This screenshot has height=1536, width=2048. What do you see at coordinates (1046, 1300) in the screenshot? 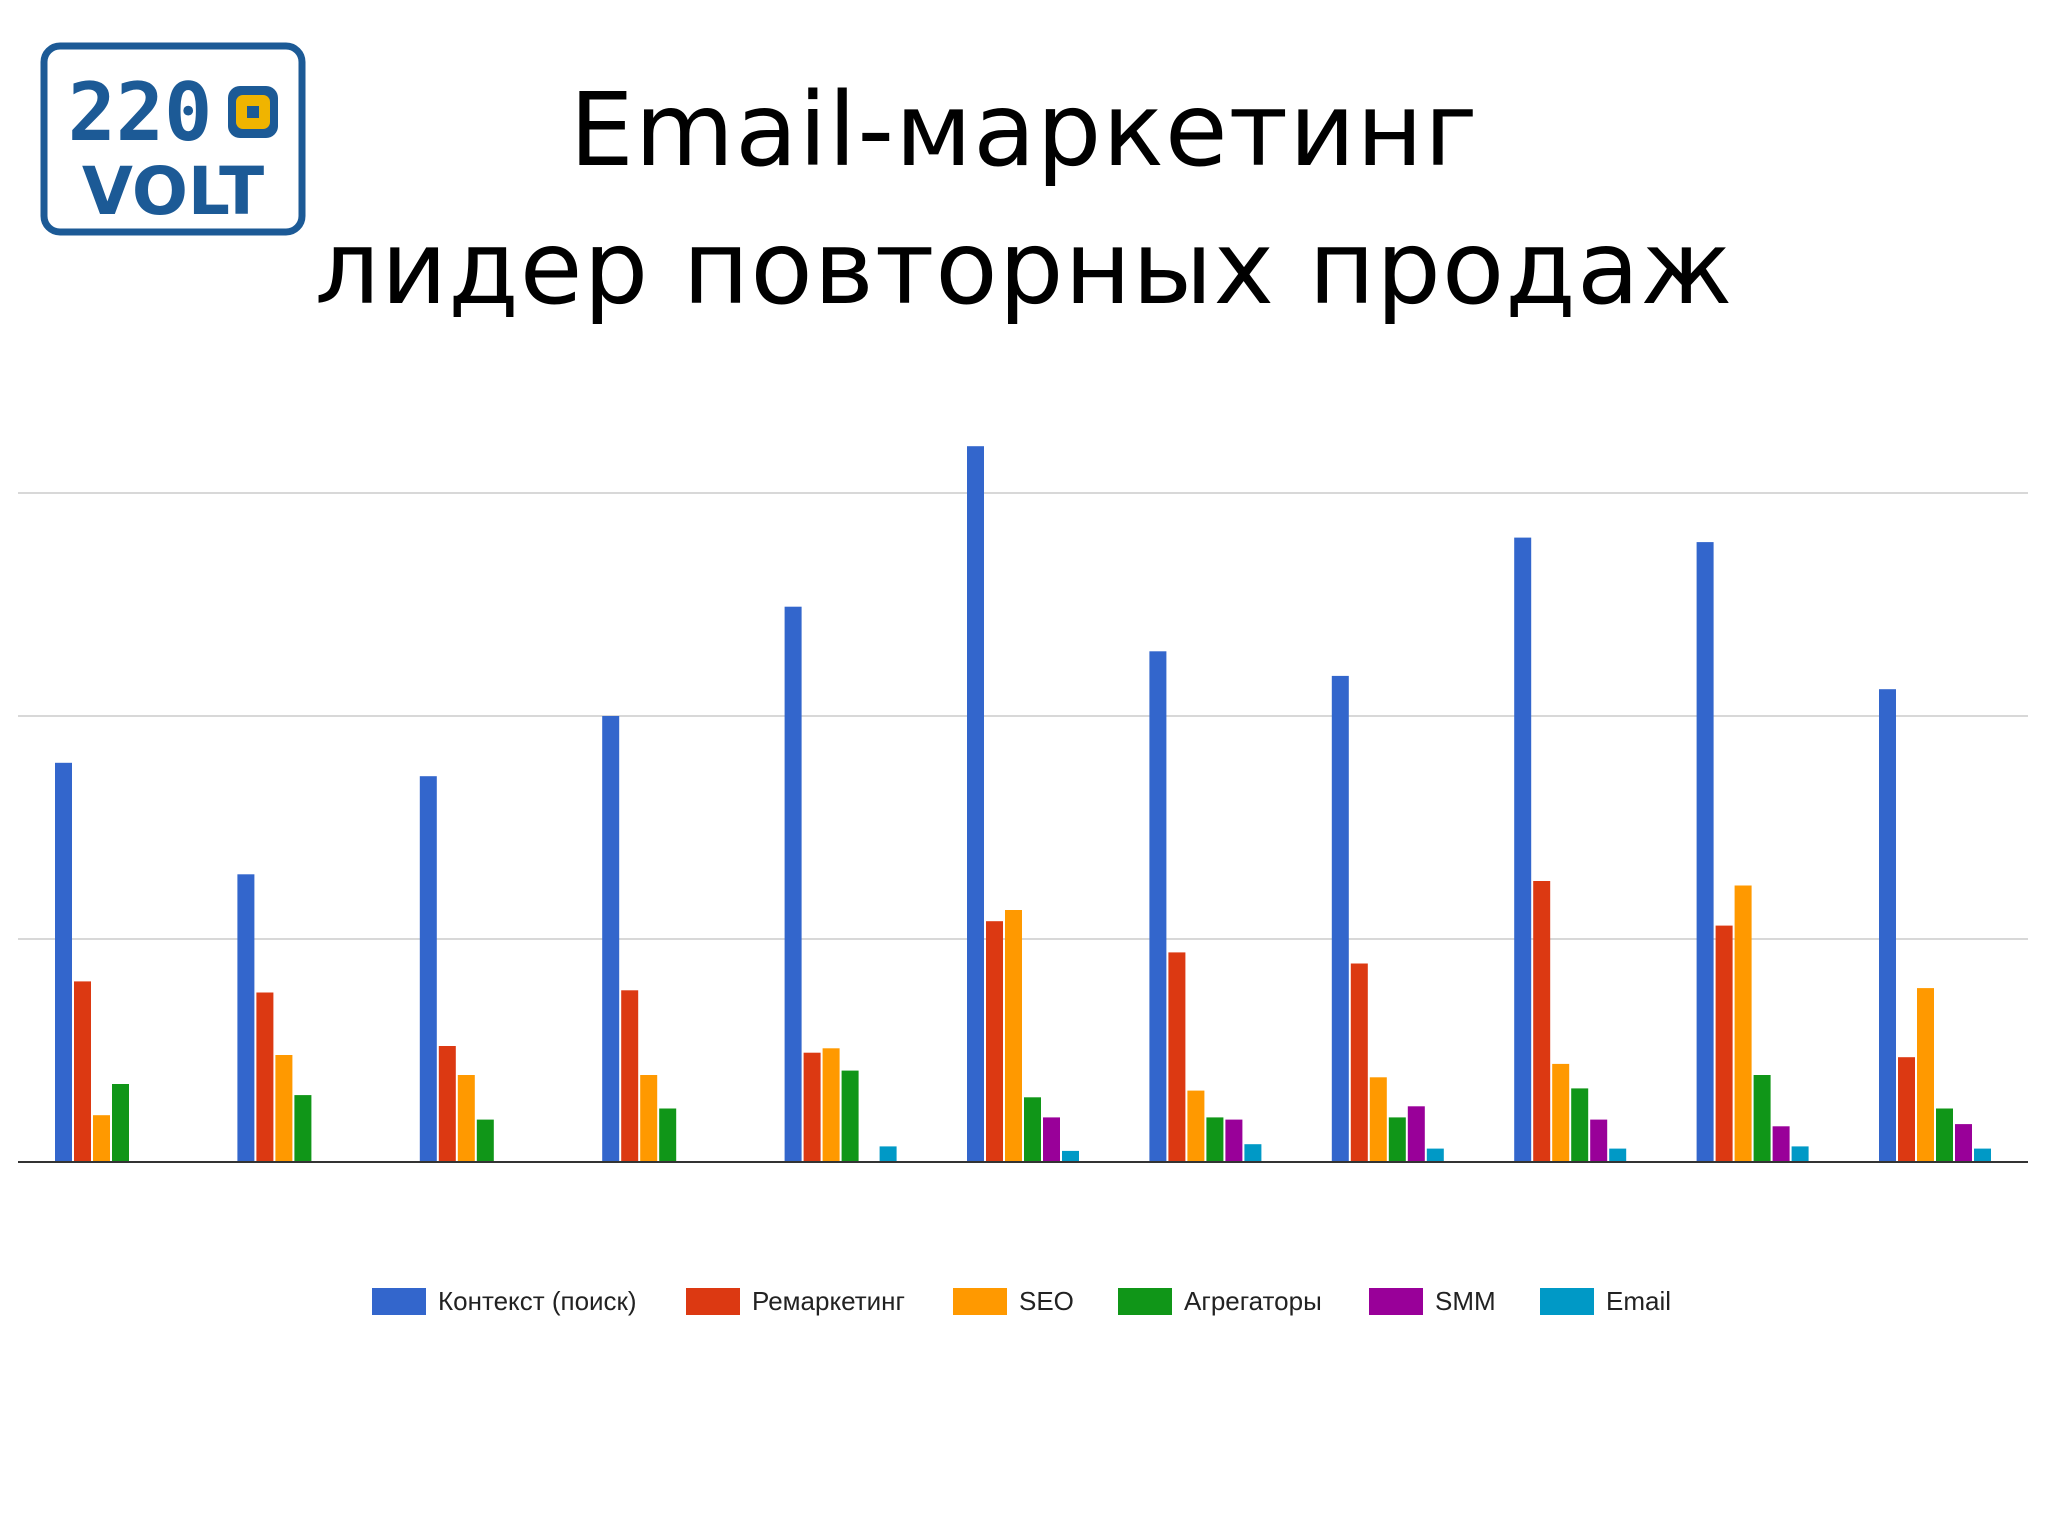
I see `legend-label: SEO` at bounding box center [1046, 1300].